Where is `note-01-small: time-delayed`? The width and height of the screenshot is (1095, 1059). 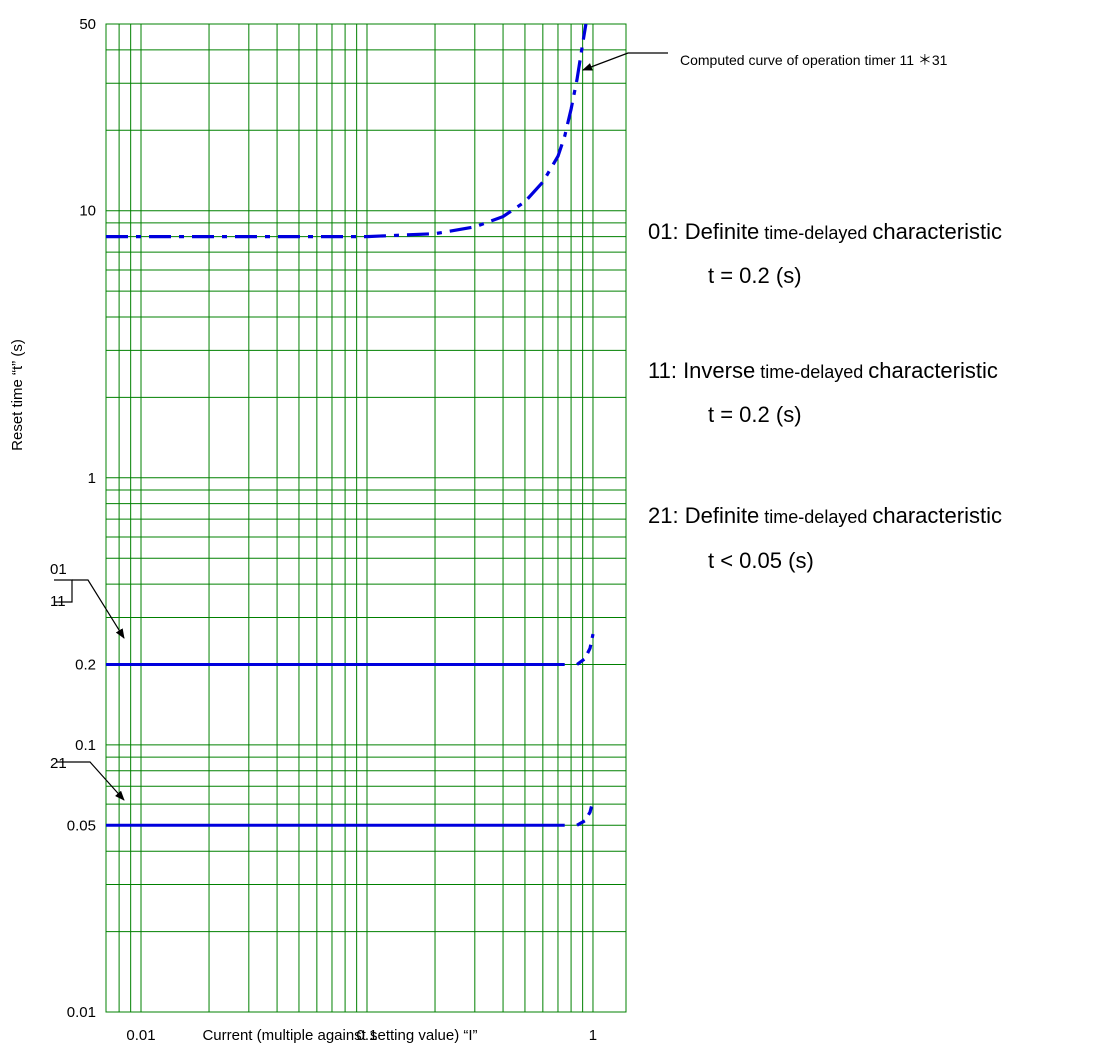
note-01-small: time-delayed is located at coordinates (815, 233).